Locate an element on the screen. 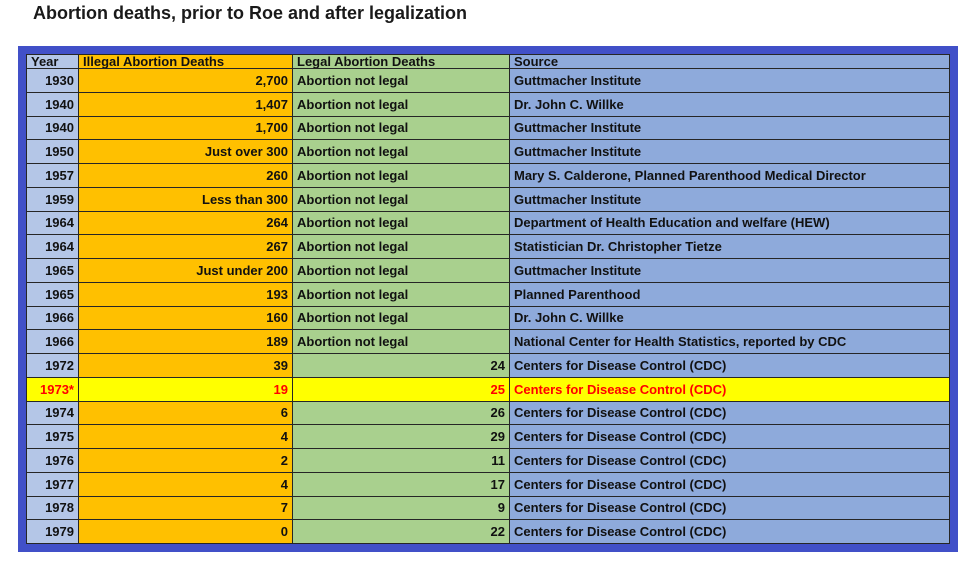  cell-year: 1976 is located at coordinates (52, 460).